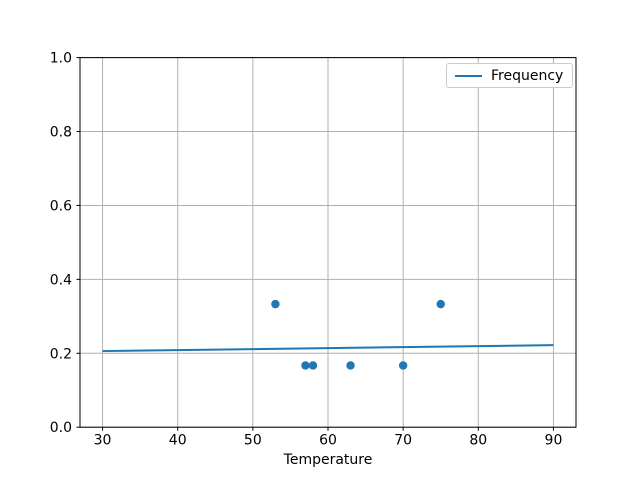 The height and width of the screenshot is (480, 640). Describe the element at coordinates (61, 59) in the screenshot. I see `y-tick-label: 1.0` at that location.